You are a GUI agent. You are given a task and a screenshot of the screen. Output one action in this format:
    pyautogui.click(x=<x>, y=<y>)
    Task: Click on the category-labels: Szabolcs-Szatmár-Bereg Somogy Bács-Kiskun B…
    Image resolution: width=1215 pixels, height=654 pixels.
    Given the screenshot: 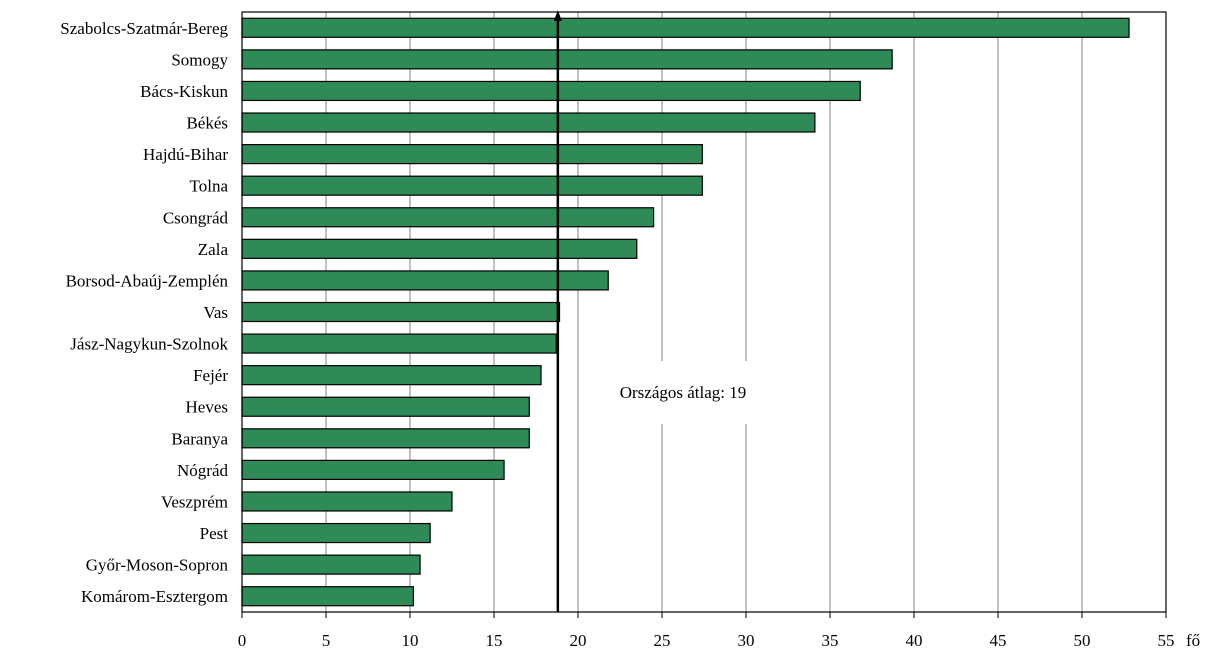 What is the action you would take?
    pyautogui.click(x=144, y=312)
    